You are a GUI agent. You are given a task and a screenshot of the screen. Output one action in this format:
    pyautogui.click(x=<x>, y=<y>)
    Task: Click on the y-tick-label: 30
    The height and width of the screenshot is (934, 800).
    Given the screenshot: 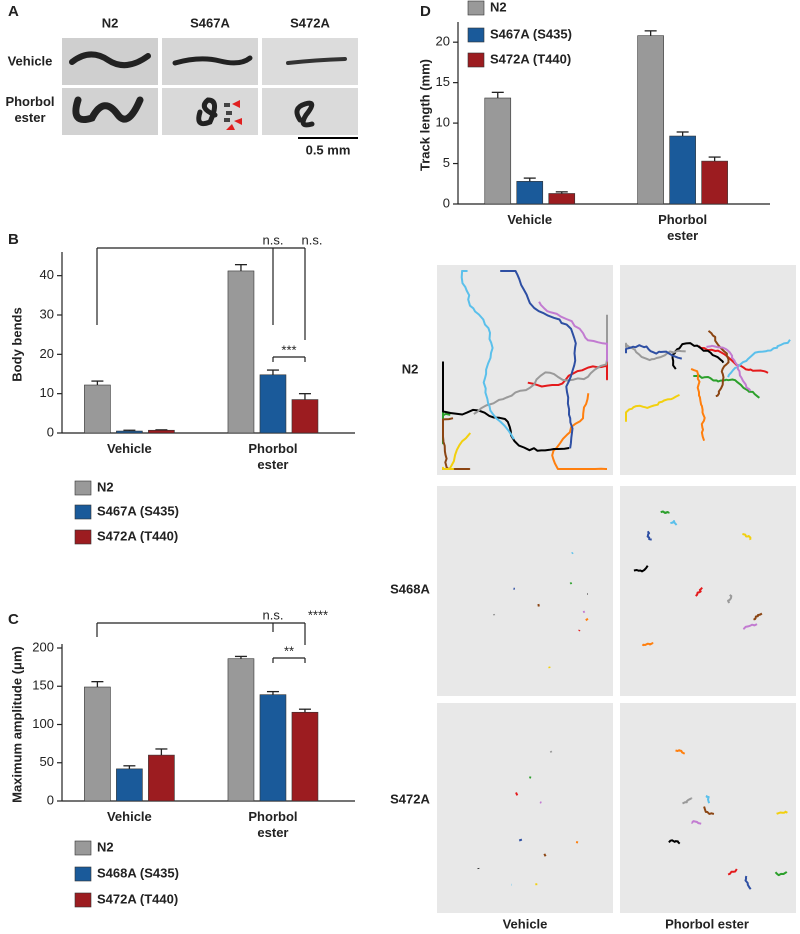 What is the action you would take?
    pyautogui.click(x=47, y=313)
    